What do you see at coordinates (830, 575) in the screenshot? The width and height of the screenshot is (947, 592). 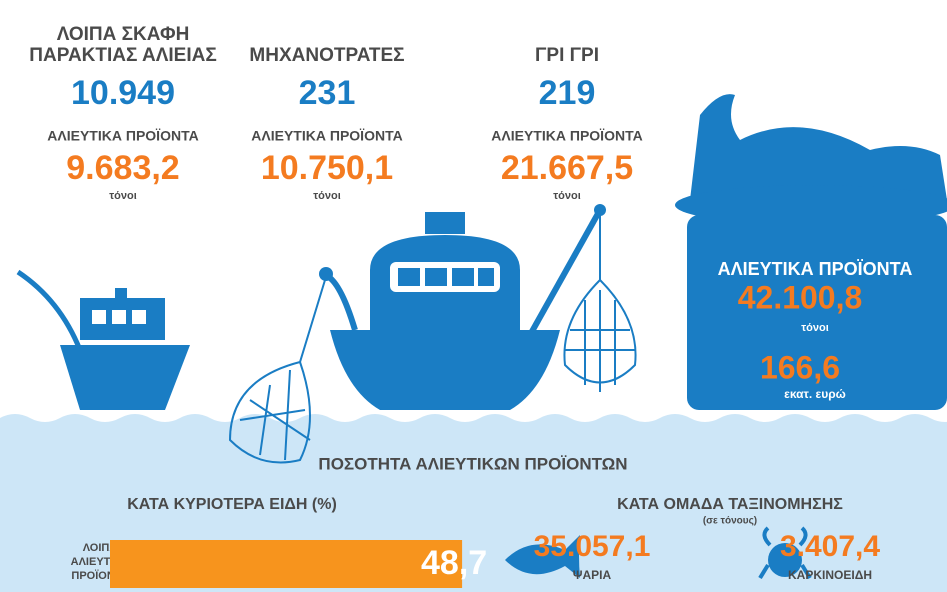 I see `group-label: ΚΑΡΚΙΝΟΕΙΔΗ` at bounding box center [830, 575].